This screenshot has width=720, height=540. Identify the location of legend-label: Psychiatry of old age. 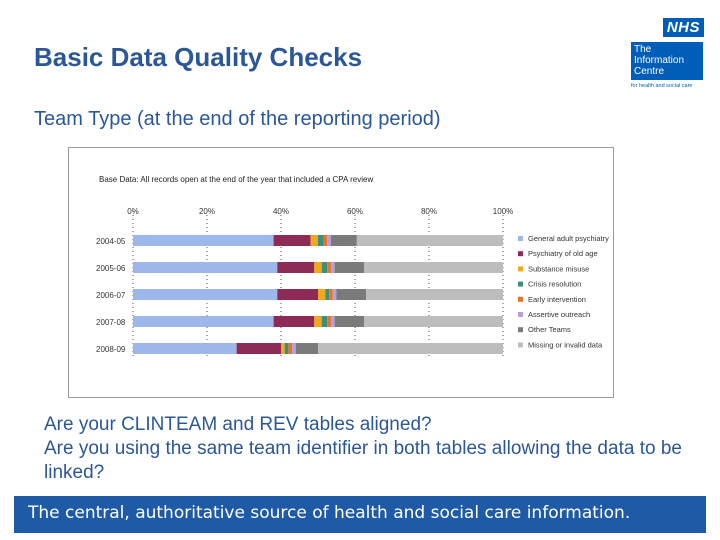
(563, 253).